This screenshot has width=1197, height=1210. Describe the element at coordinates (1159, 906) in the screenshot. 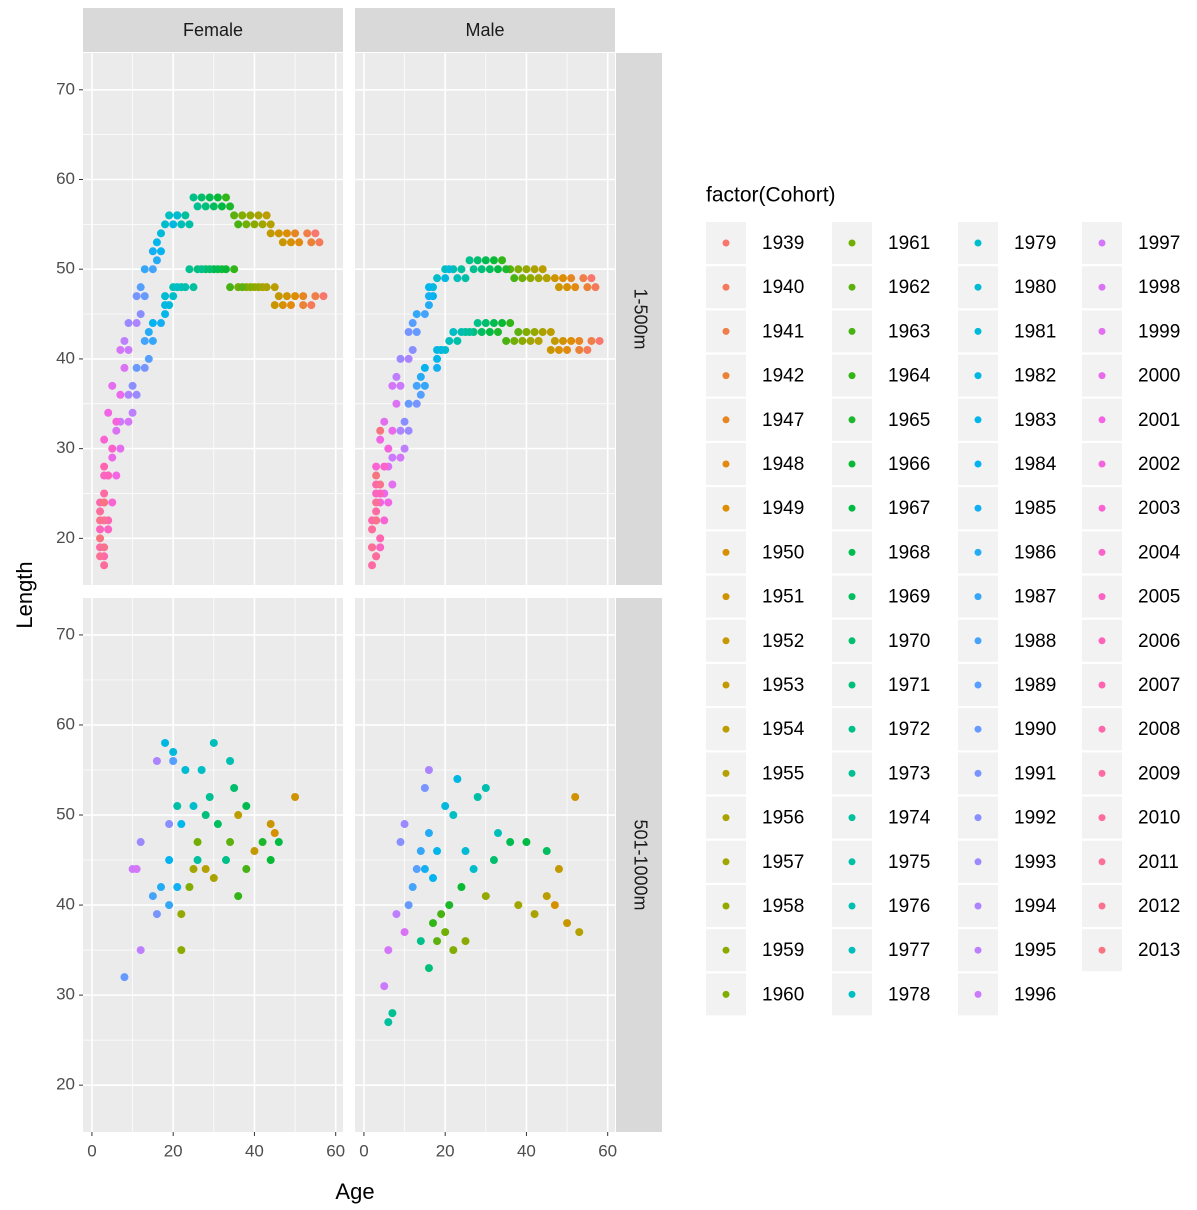

I see `legend-label: 2012` at that location.